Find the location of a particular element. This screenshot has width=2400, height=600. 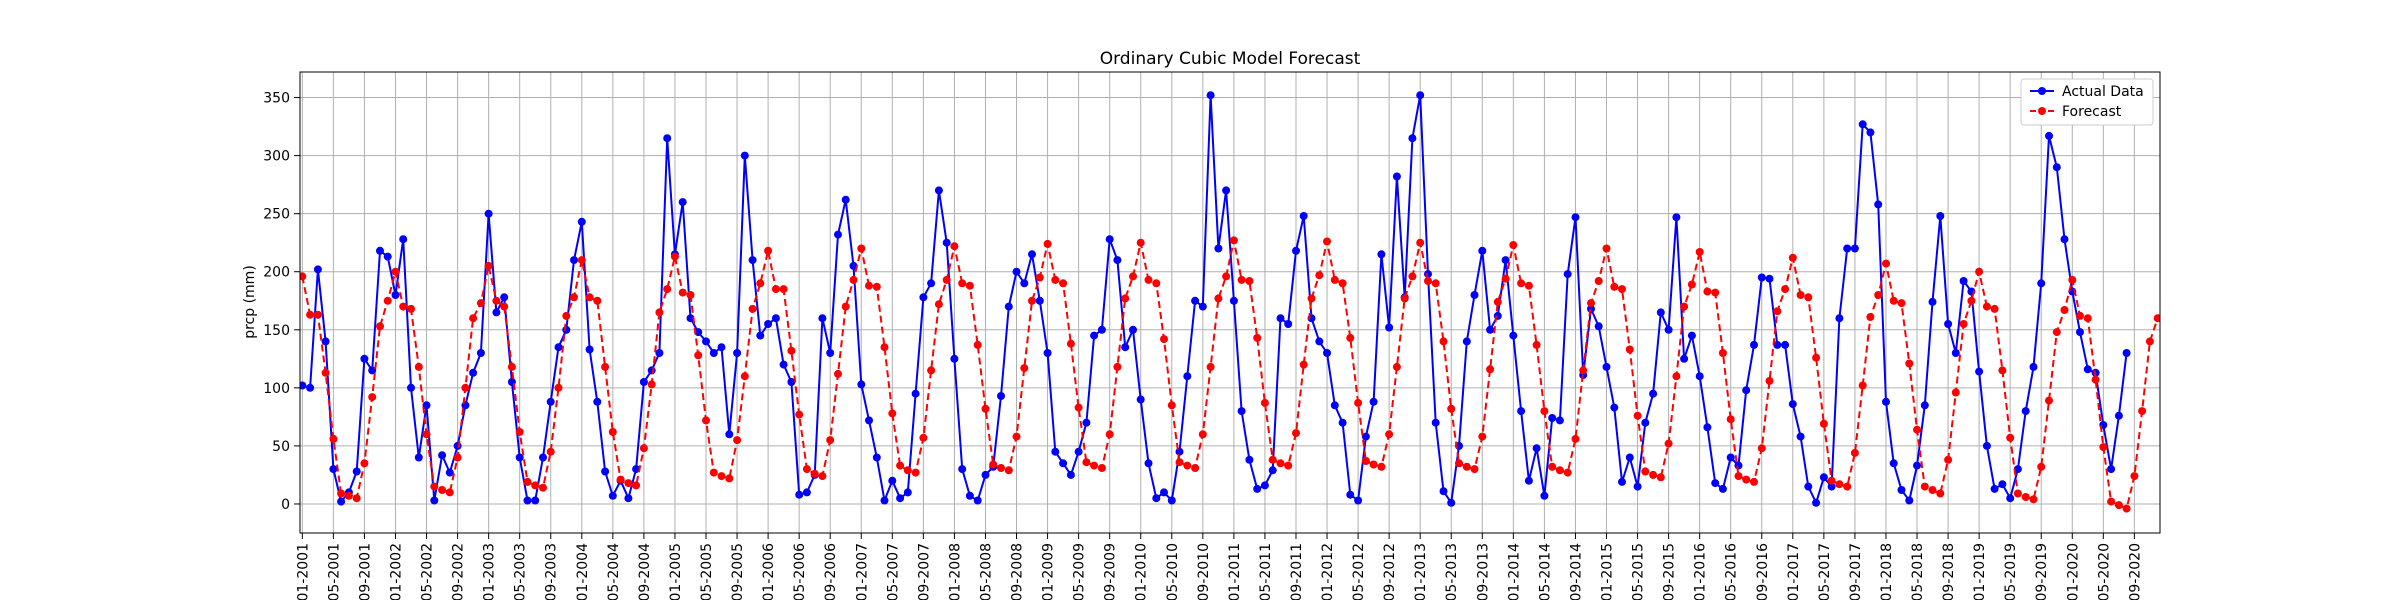

x-tick-label: 05-2003 is located at coordinates (521, 571).